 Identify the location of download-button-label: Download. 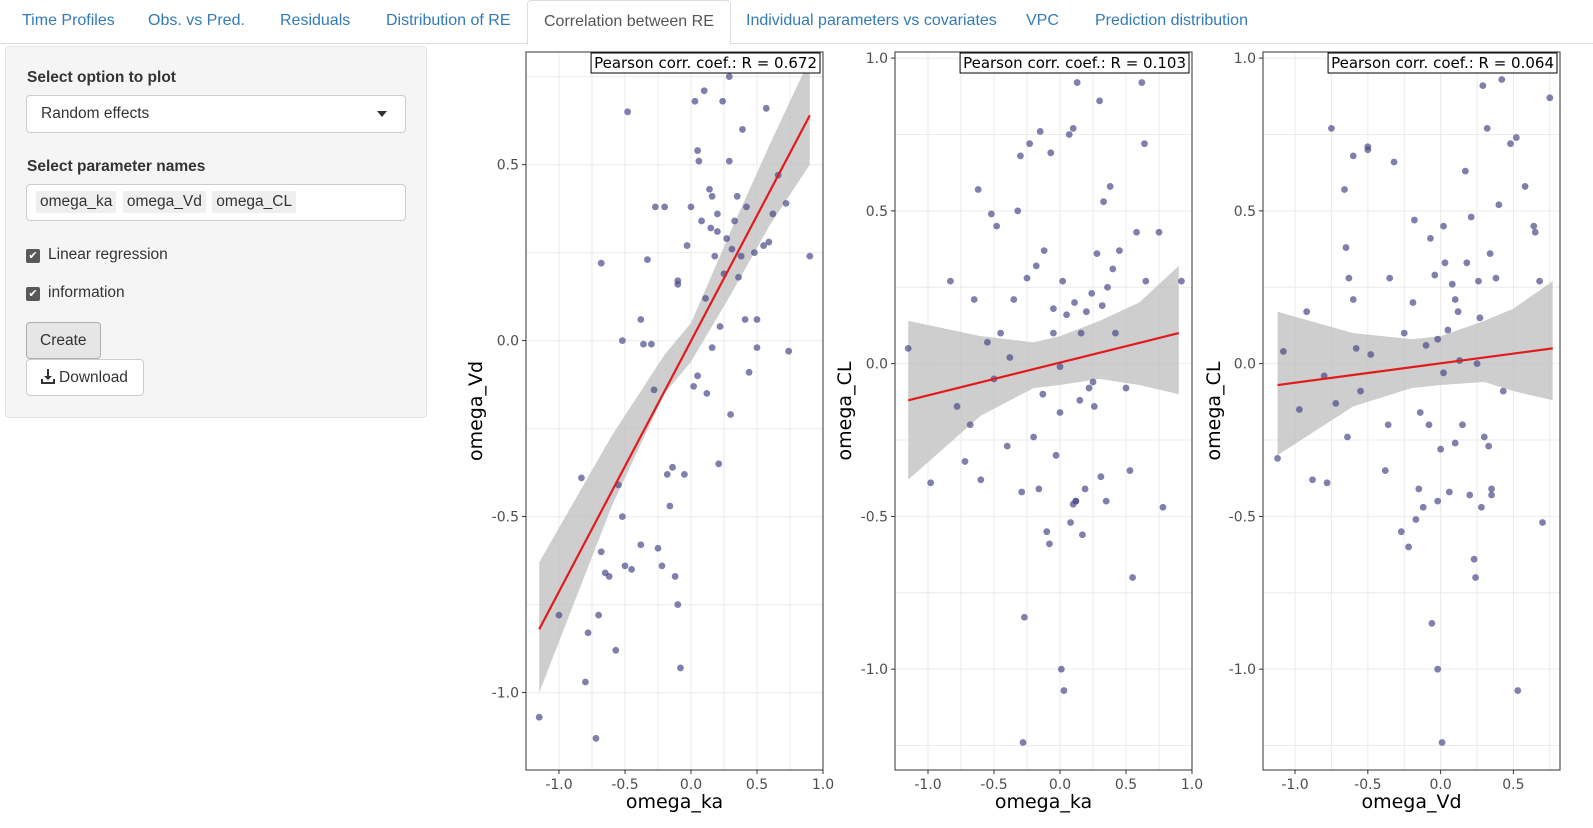
(93, 377).